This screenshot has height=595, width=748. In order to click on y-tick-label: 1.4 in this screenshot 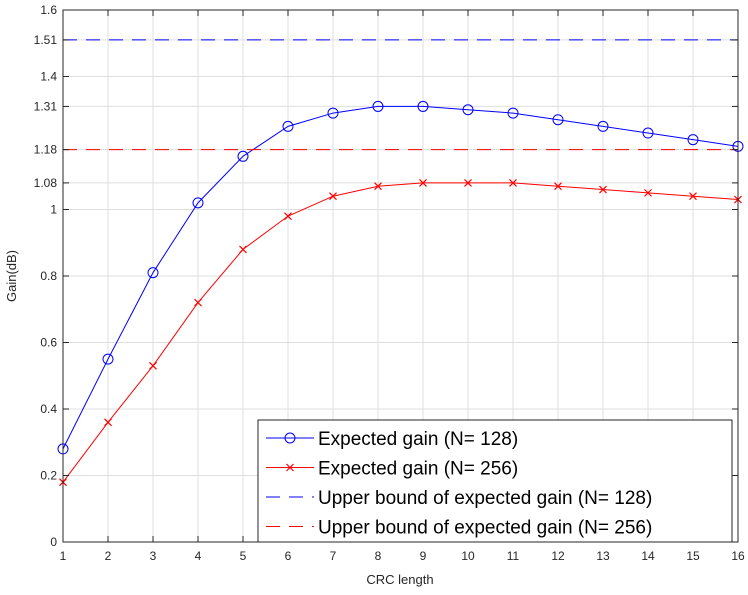, I will do `click(48, 77)`.